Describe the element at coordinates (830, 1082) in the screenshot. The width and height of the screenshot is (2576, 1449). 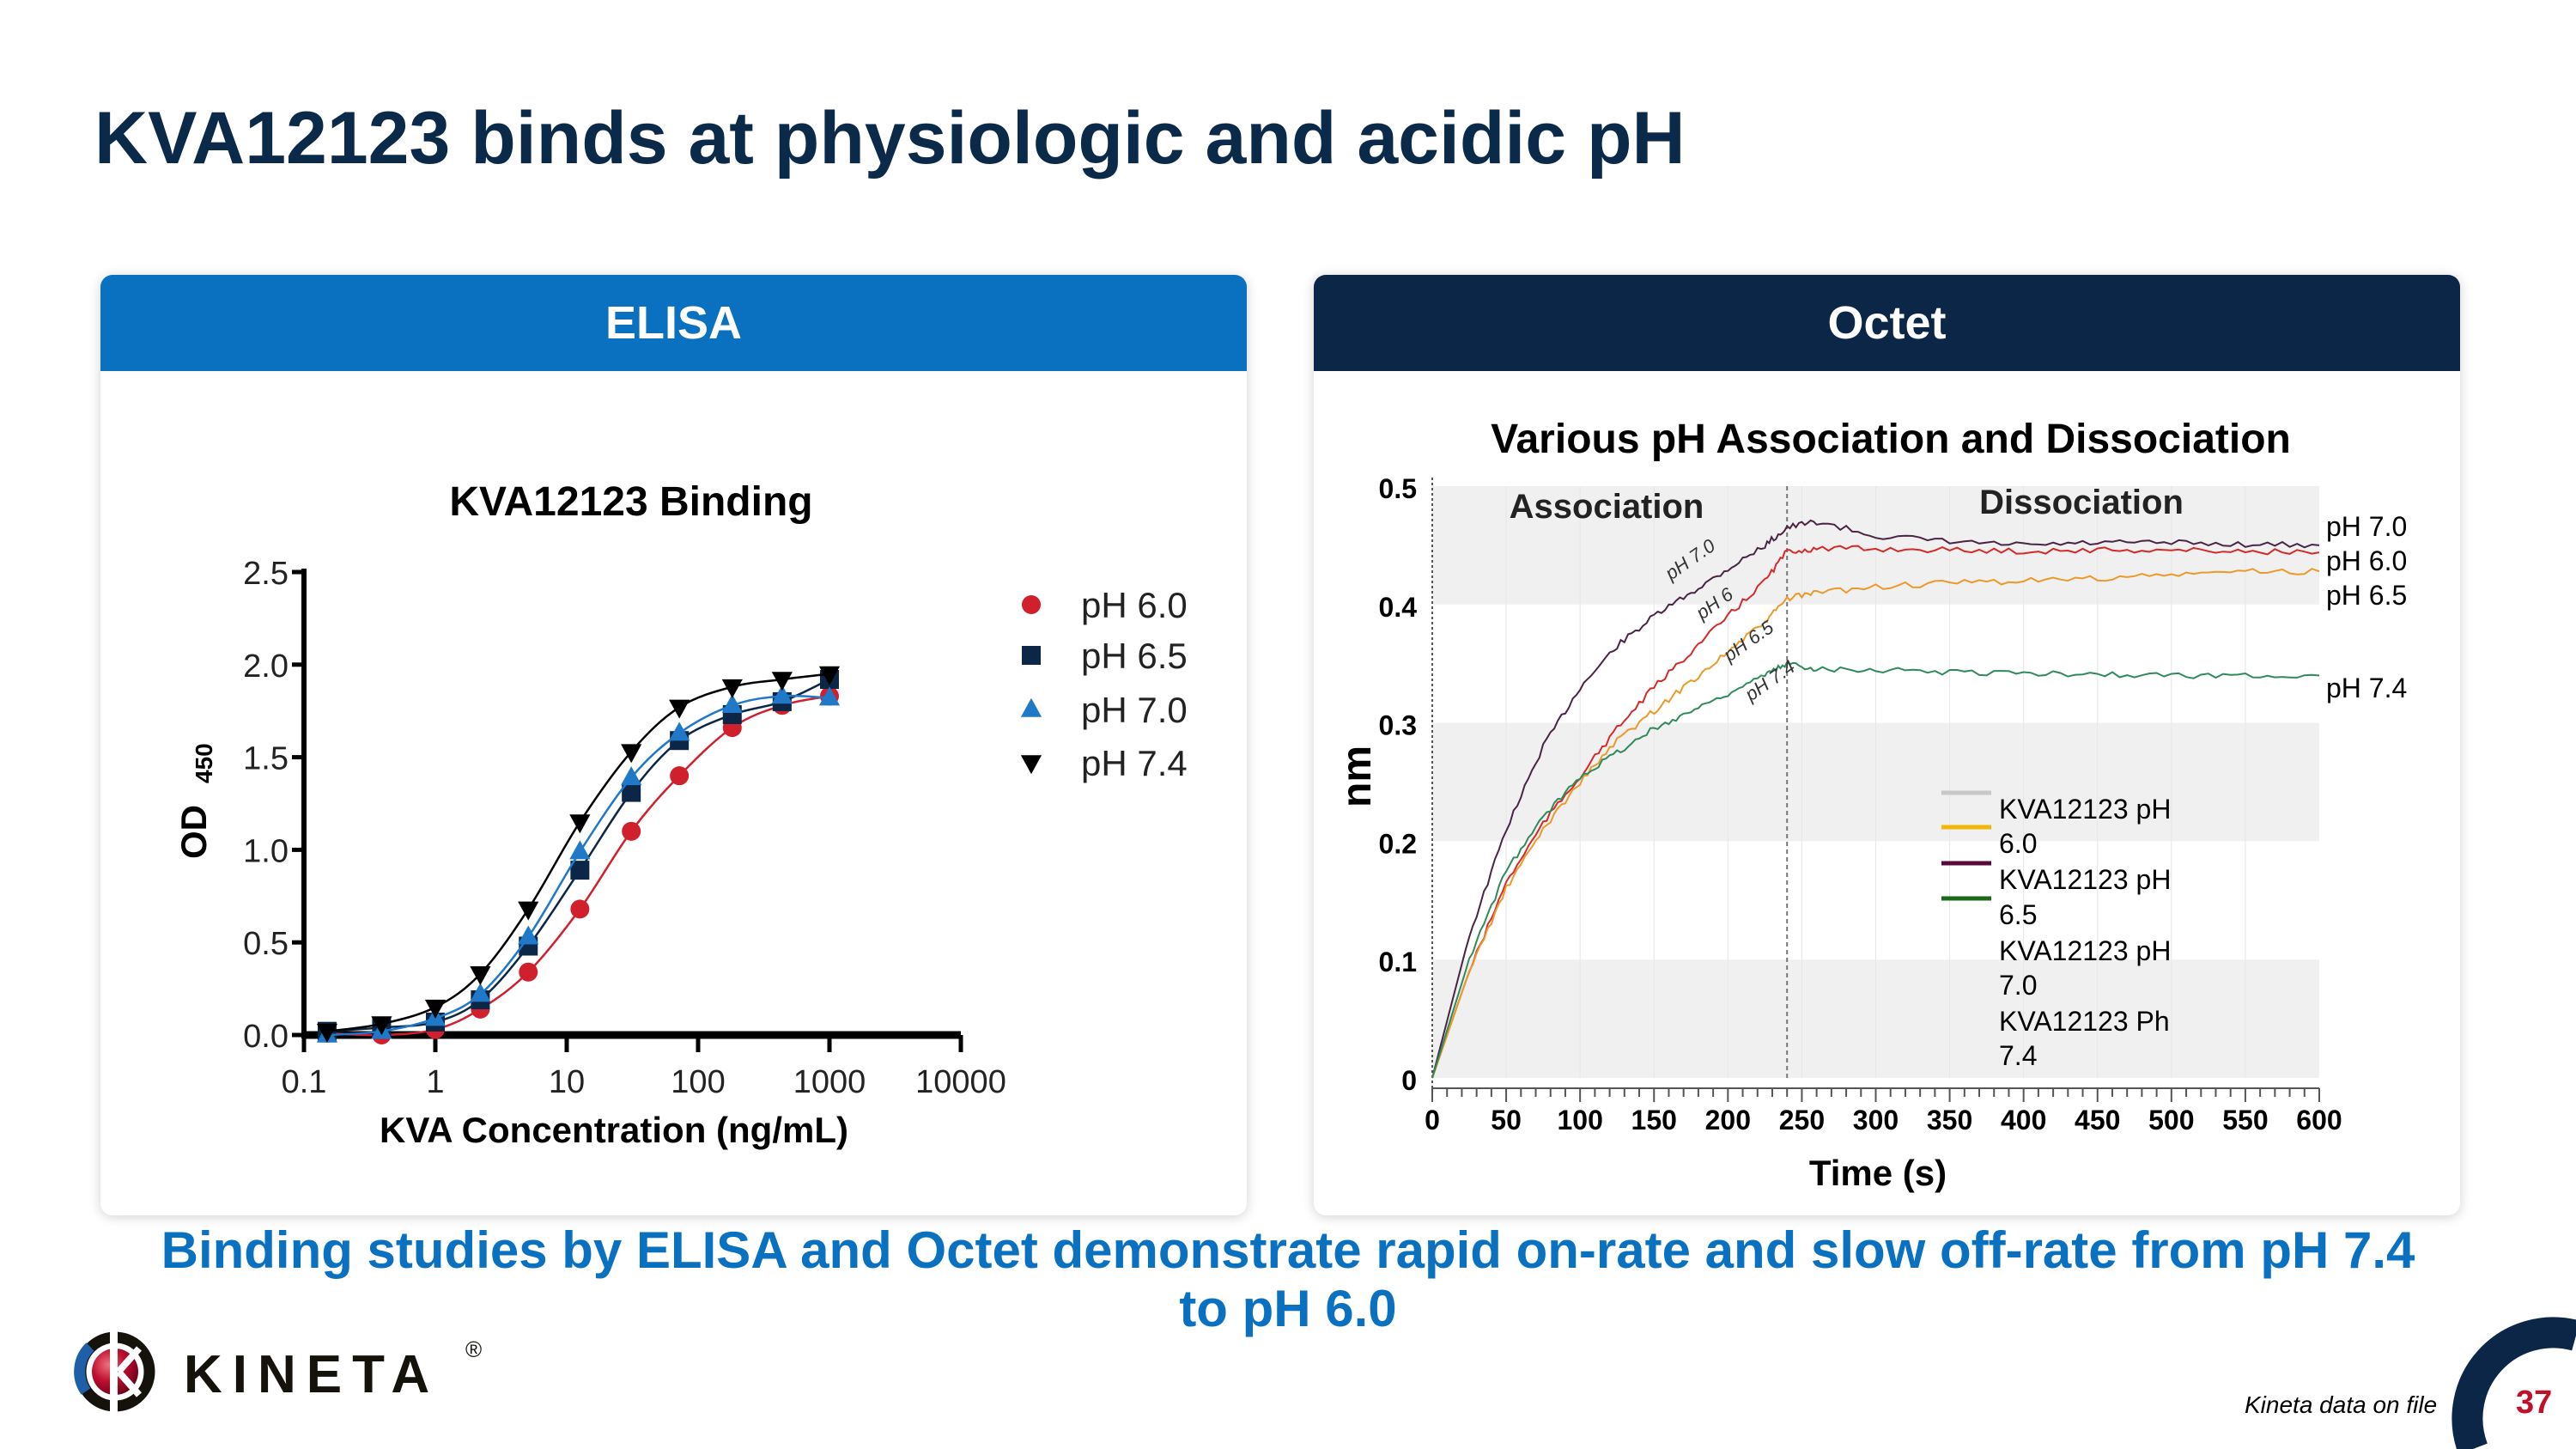
I see `x-tick-label: 1000` at that location.